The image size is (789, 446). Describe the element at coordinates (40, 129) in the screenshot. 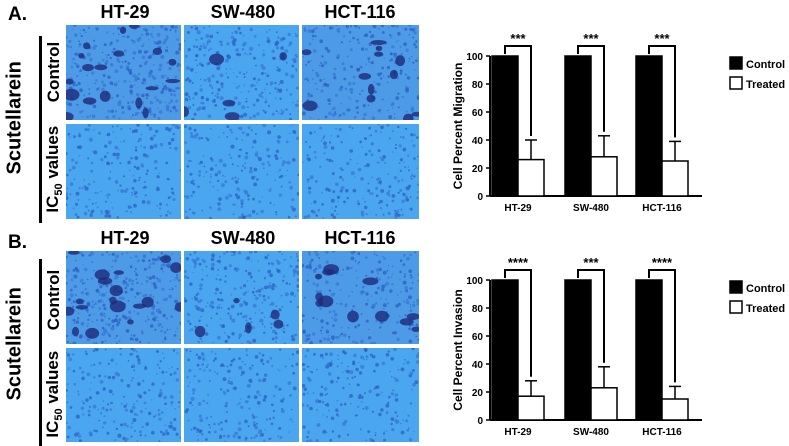

I see `row-group-bracket-a` at that location.